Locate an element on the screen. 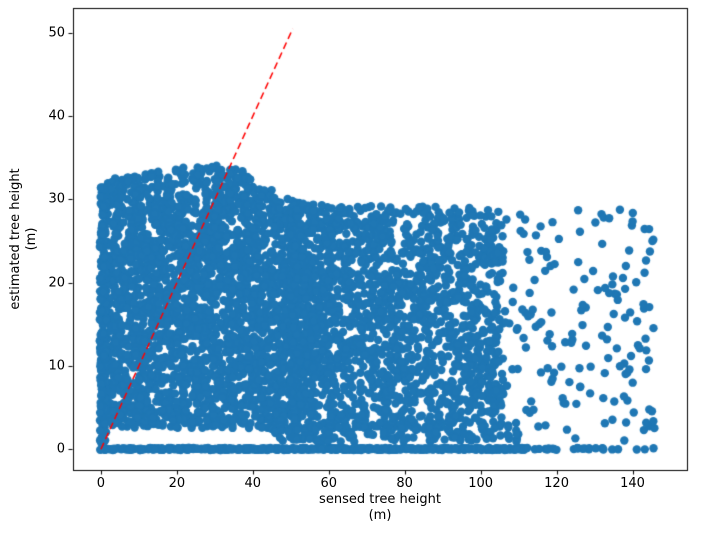 Image resolution: width=703 pixels, height=541 pixels. y-tick-label: 30 is located at coordinates (56, 199).